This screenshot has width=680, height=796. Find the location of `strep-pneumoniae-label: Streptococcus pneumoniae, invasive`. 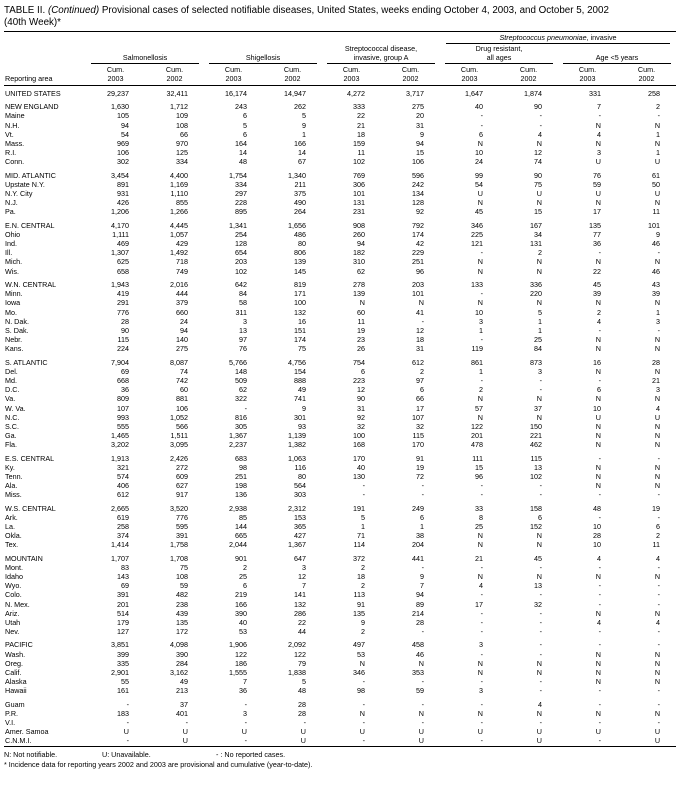

strep-pneumoniae-label: Streptococcus pneumoniae, invasive is located at coordinates (558, 38).